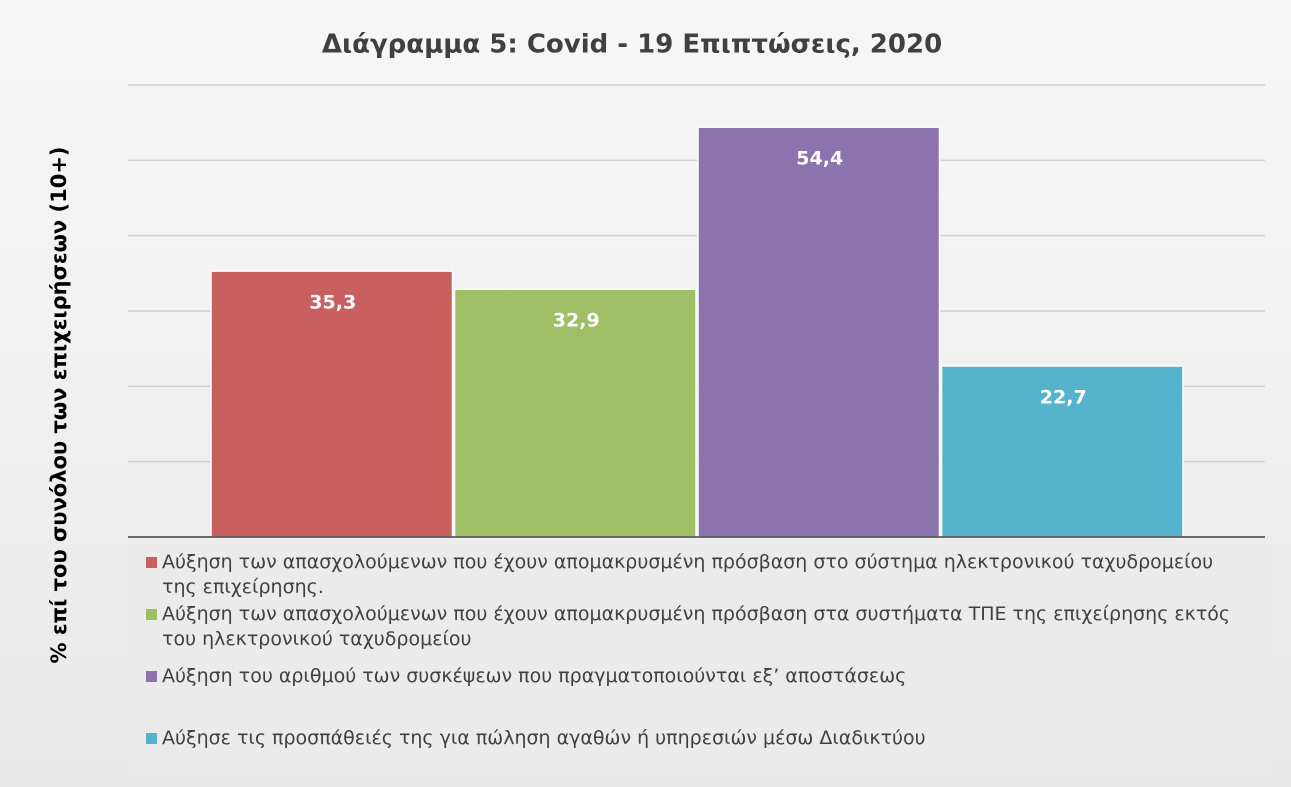 This screenshot has height=787, width=1291. What do you see at coordinates (59, 404) in the screenshot?
I see `y-axis-label: % επί του συνόλου των επιχειρήσεων (10+)` at bounding box center [59, 404].